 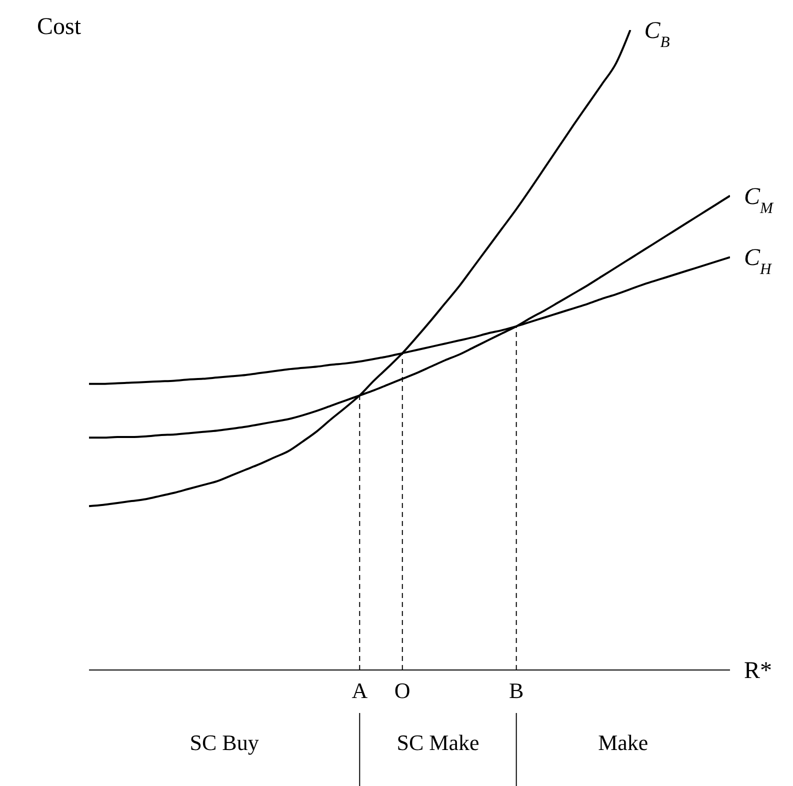 I want to click on x-tick-label: A, so click(x=360, y=690).